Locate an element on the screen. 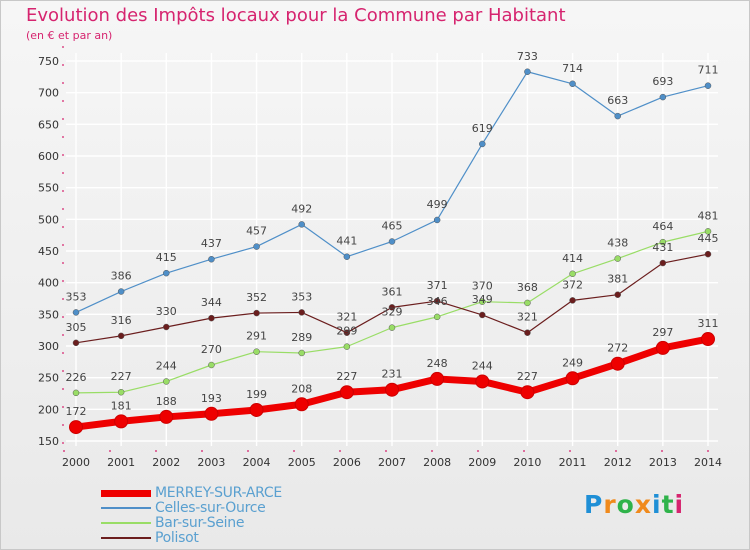 The height and width of the screenshot is (550, 750). logo-letter: i is located at coordinates (657, 504).